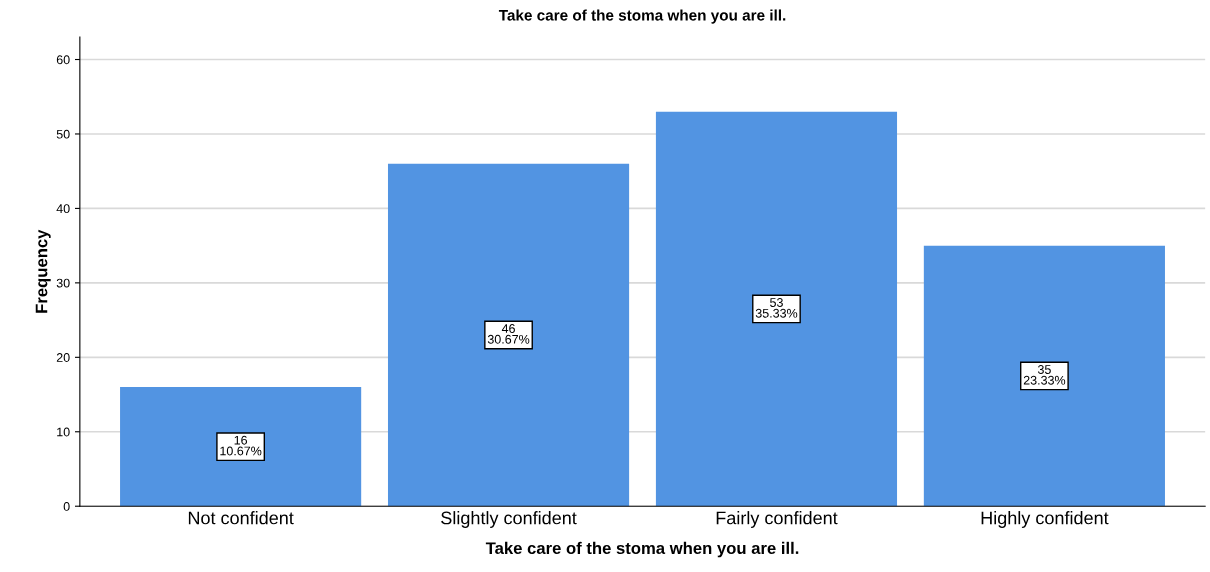 Image resolution: width=1210 pixels, height=572 pixels. I want to click on x-tick-label: Not confident, so click(241, 518).